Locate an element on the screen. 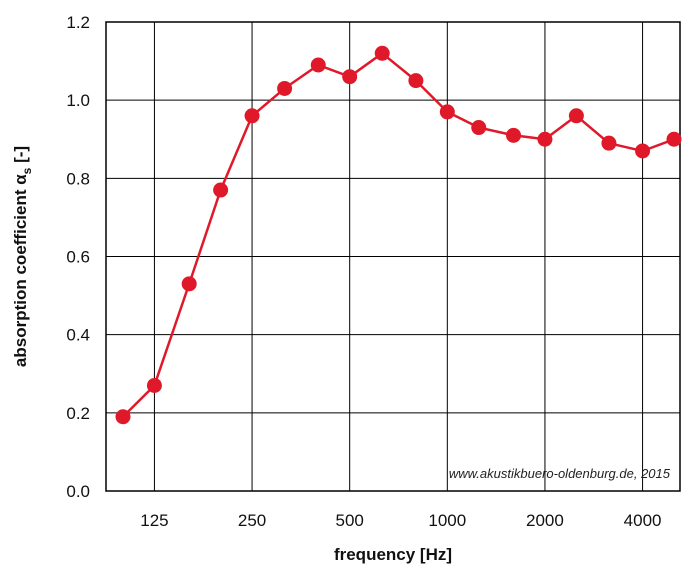  x-axis-label: frequency [Hz] is located at coordinates (393, 554).